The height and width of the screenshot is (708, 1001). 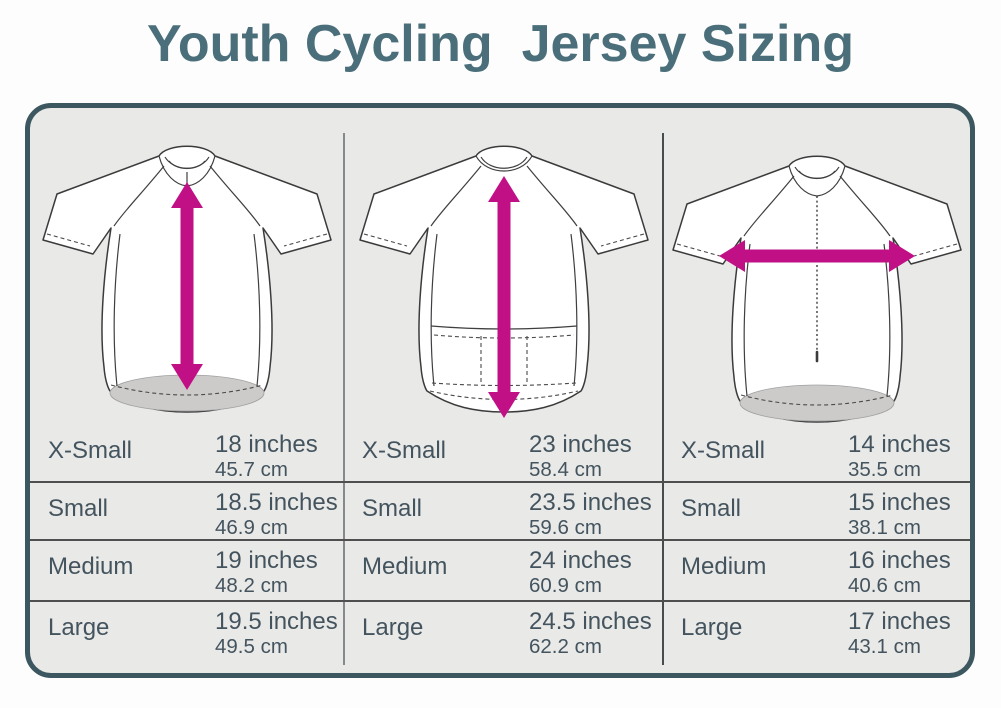 What do you see at coordinates (816, 512) in the screenshot?
I see `table-row: Small 15 inches 38.1 cm` at bounding box center [816, 512].